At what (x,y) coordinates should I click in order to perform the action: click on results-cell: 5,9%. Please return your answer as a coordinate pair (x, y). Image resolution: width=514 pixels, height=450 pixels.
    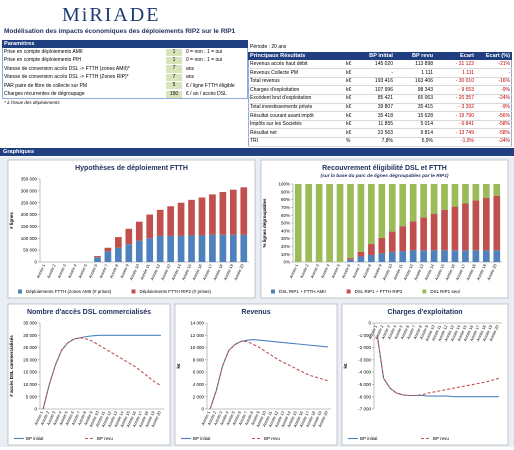
    Looking at the image, I should click on (427, 141).